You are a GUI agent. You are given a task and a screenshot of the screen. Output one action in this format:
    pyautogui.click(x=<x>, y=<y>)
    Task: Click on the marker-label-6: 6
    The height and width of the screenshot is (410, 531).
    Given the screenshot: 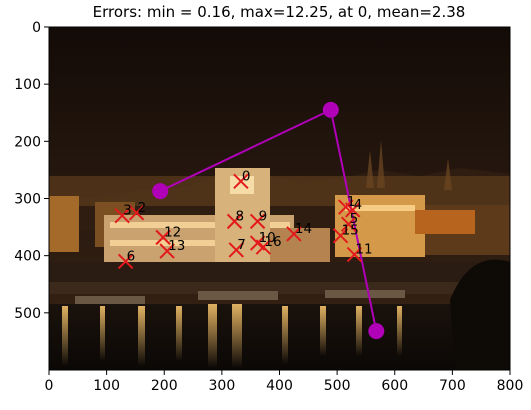 What is the action you would take?
    pyautogui.click(x=131, y=256)
    